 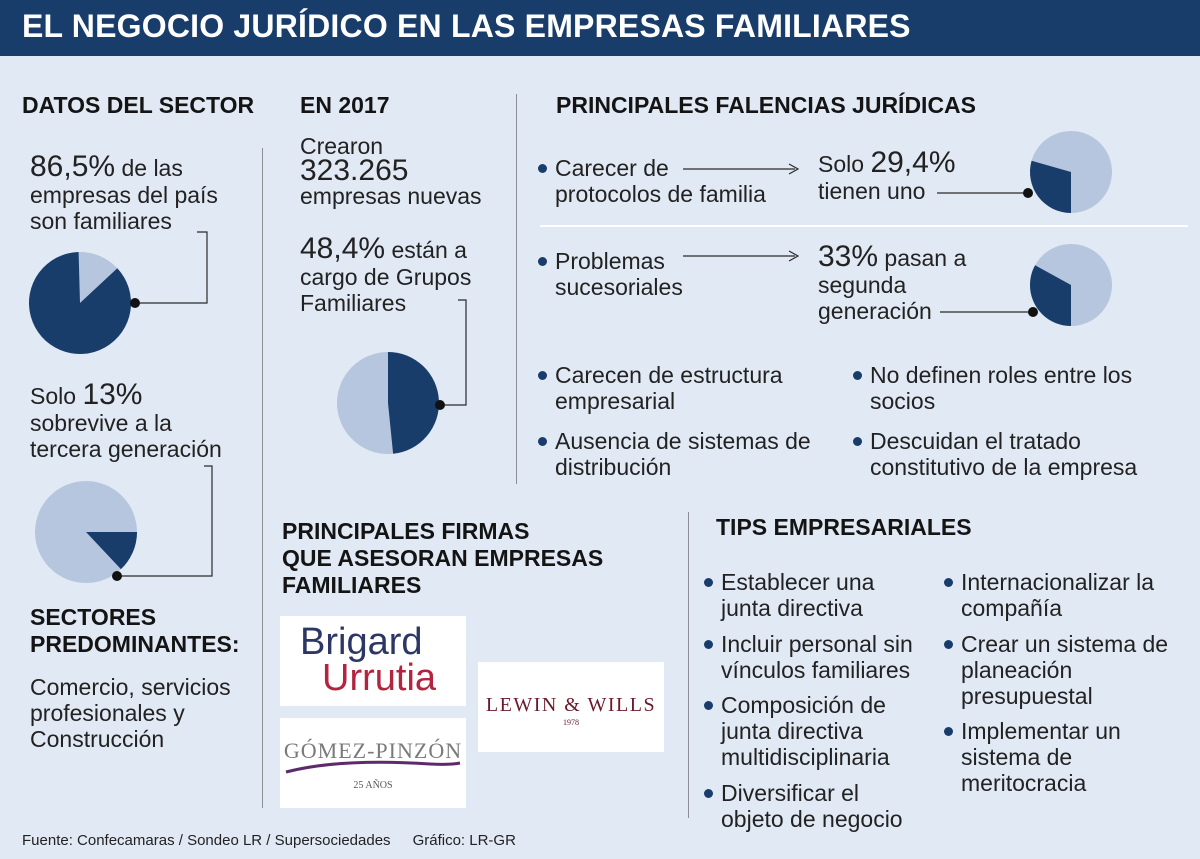 What do you see at coordinates (1027, 696) in the screenshot?
I see `tip-line3: presupuestal` at bounding box center [1027, 696].